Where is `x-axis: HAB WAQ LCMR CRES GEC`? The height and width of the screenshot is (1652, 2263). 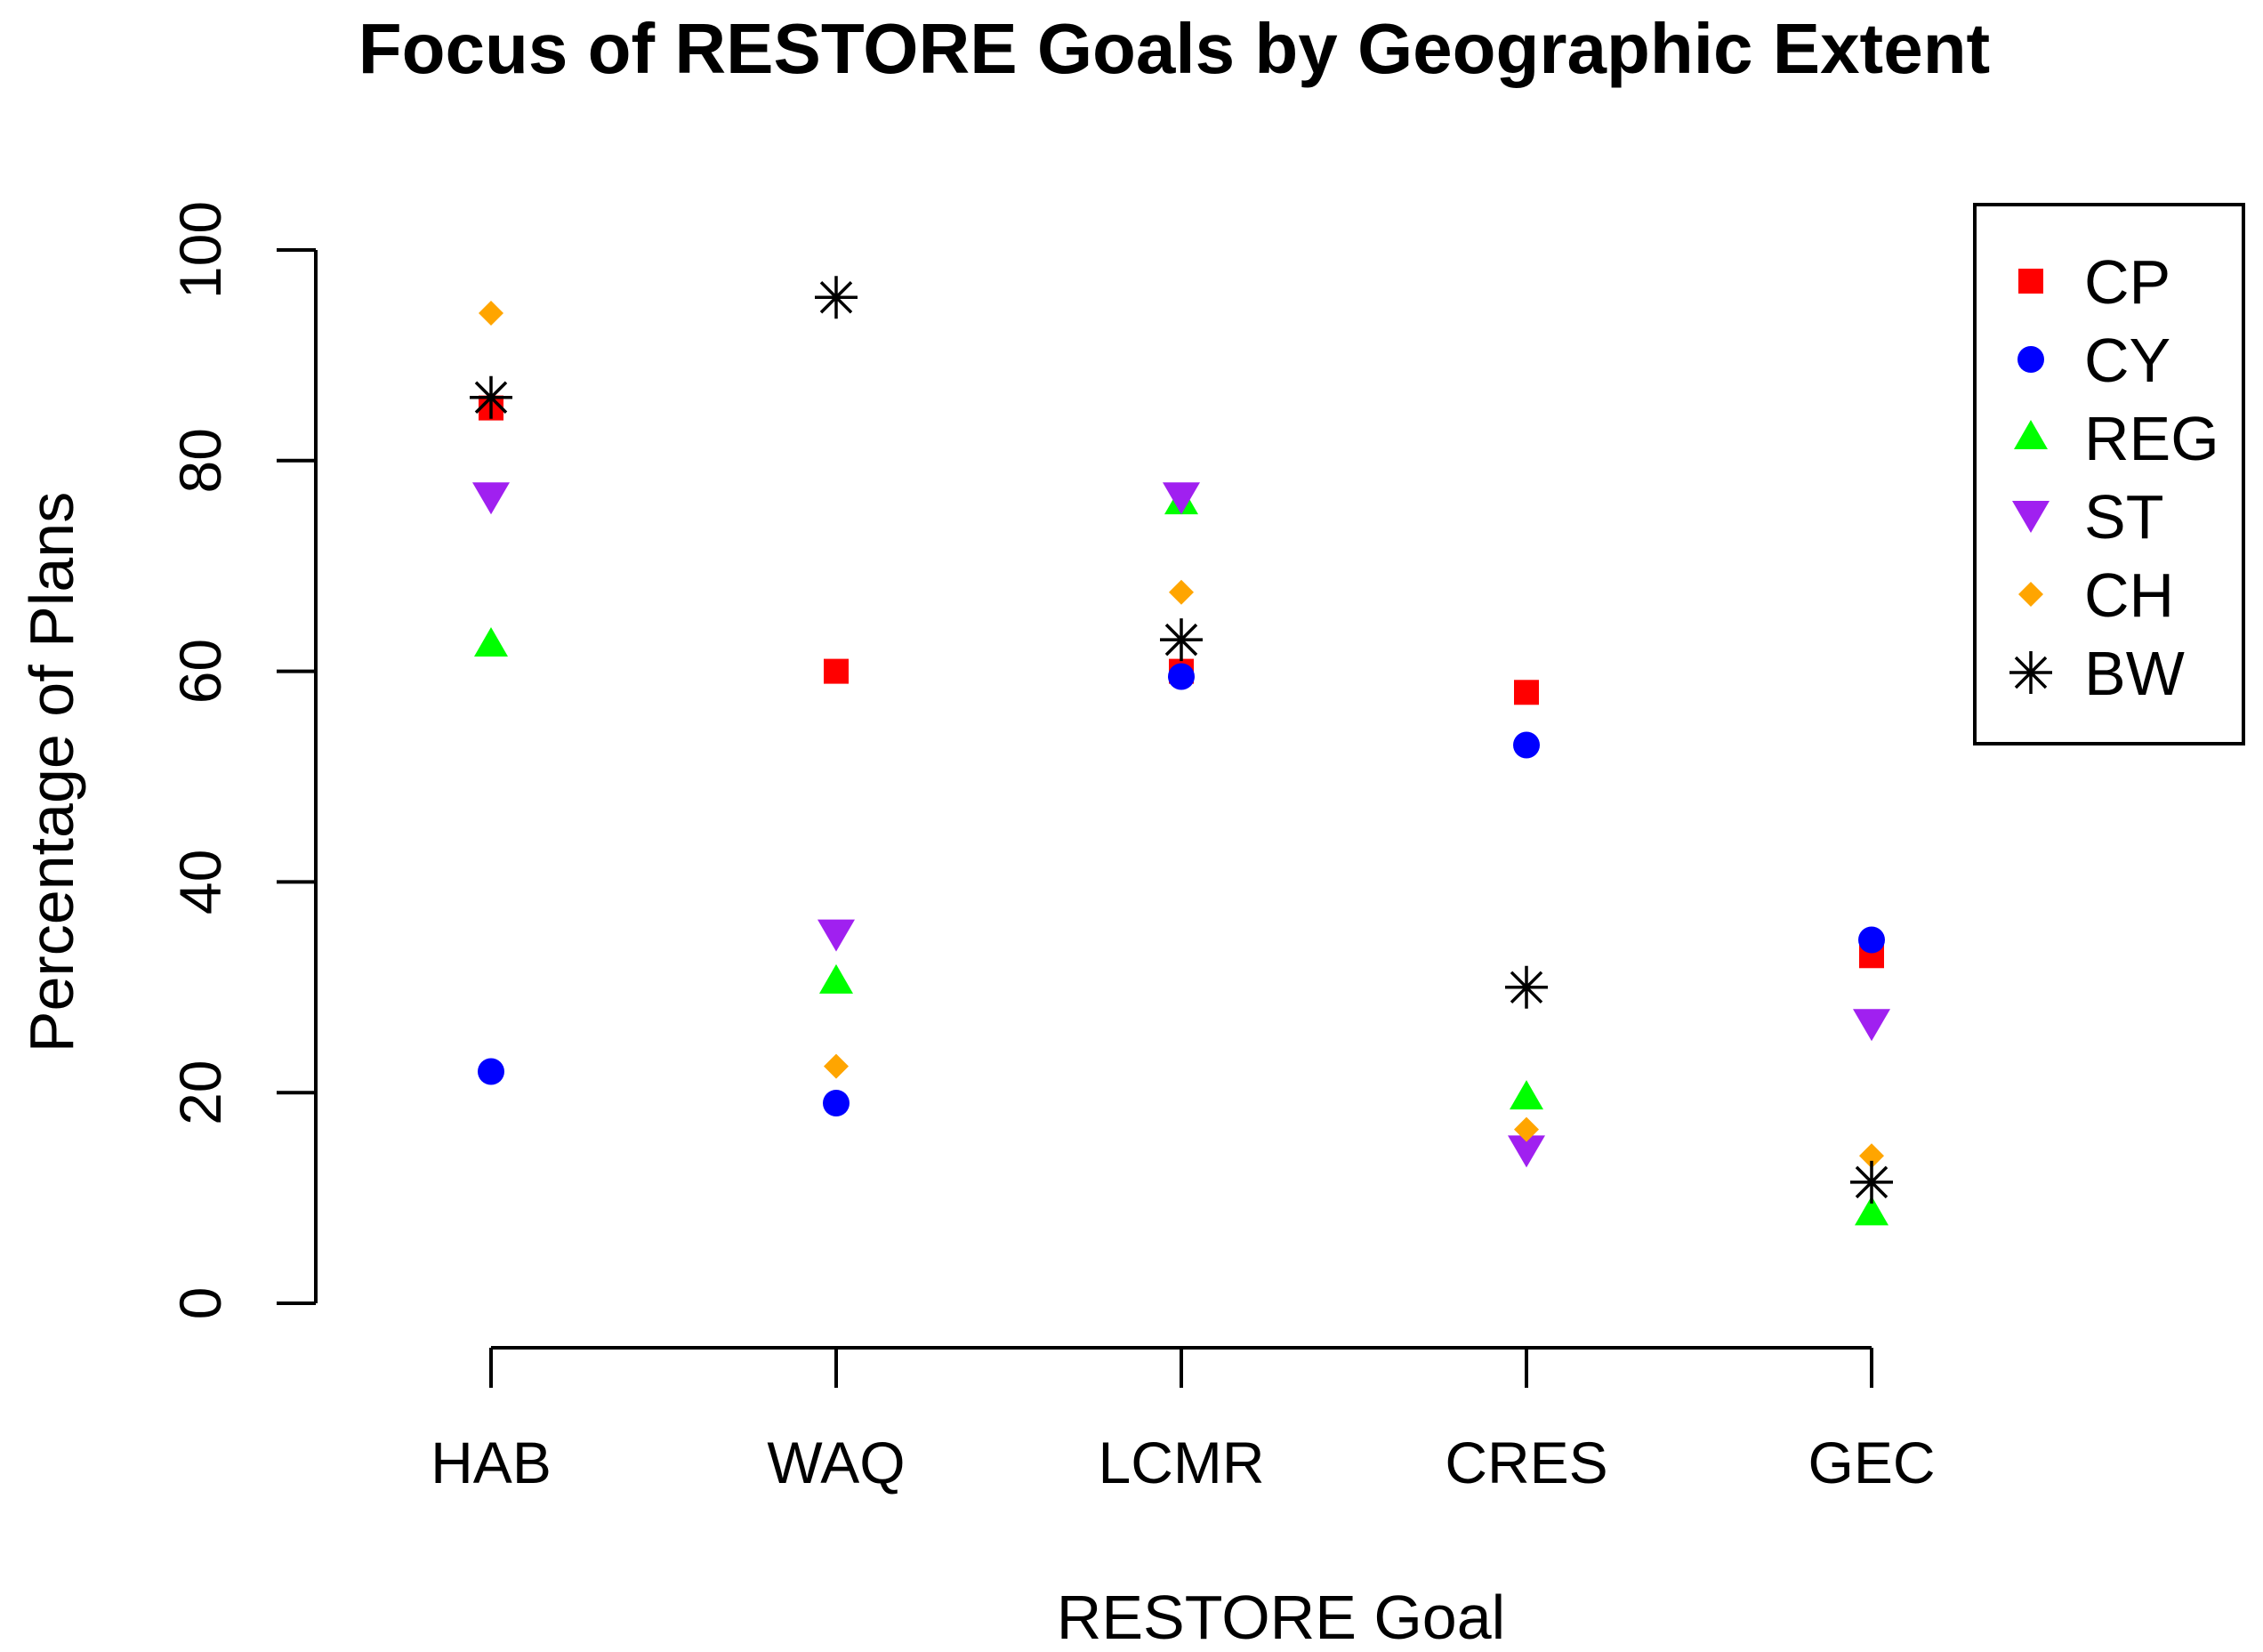
x-axis: HAB WAQ LCMR CRES GEC is located at coordinates (1183, 1420).